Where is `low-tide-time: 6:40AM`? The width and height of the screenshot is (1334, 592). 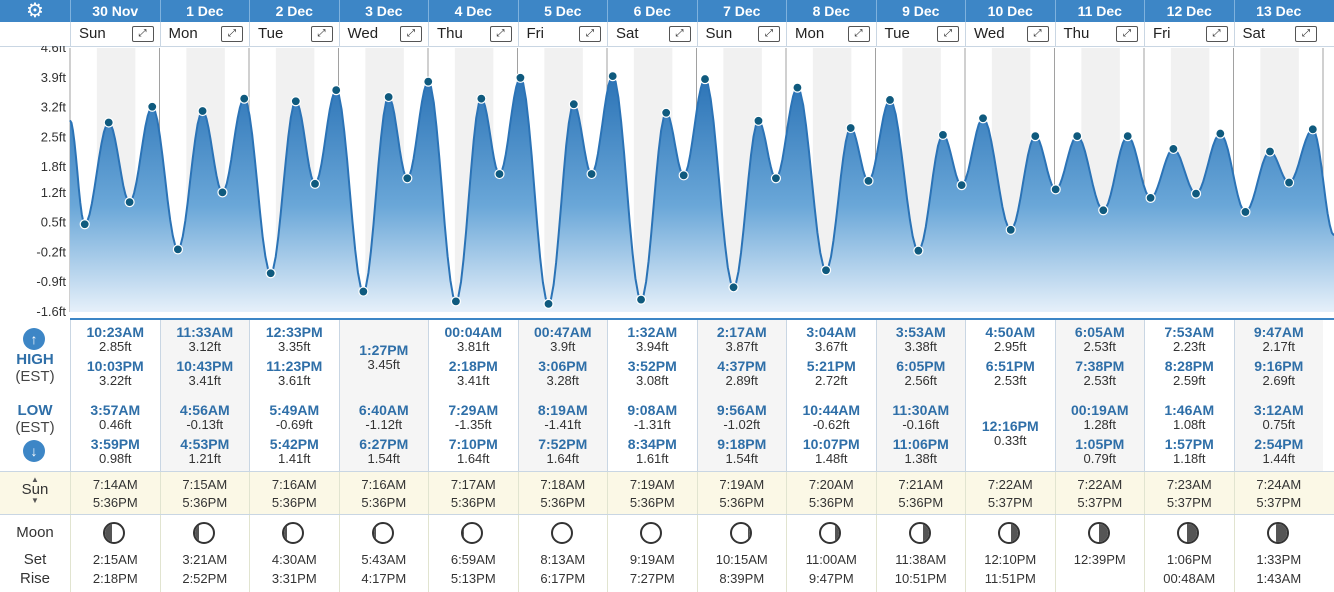
low-tide-time: 6:40AM is located at coordinates (383, 410).